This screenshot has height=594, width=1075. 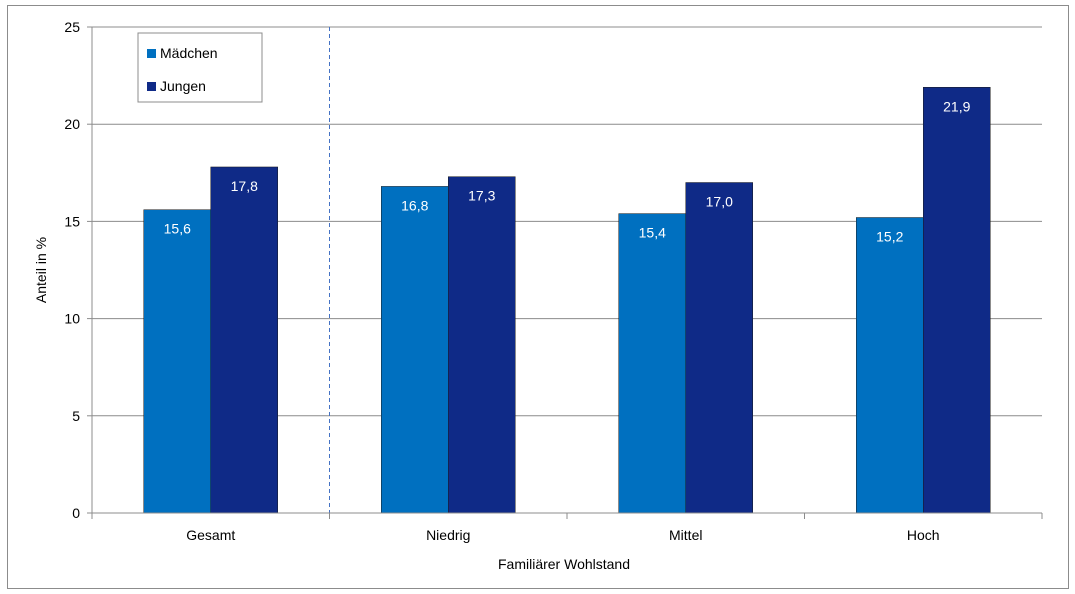 What do you see at coordinates (481, 196) in the screenshot?
I see `data-label-niedrig-jungen: 17,3` at bounding box center [481, 196].